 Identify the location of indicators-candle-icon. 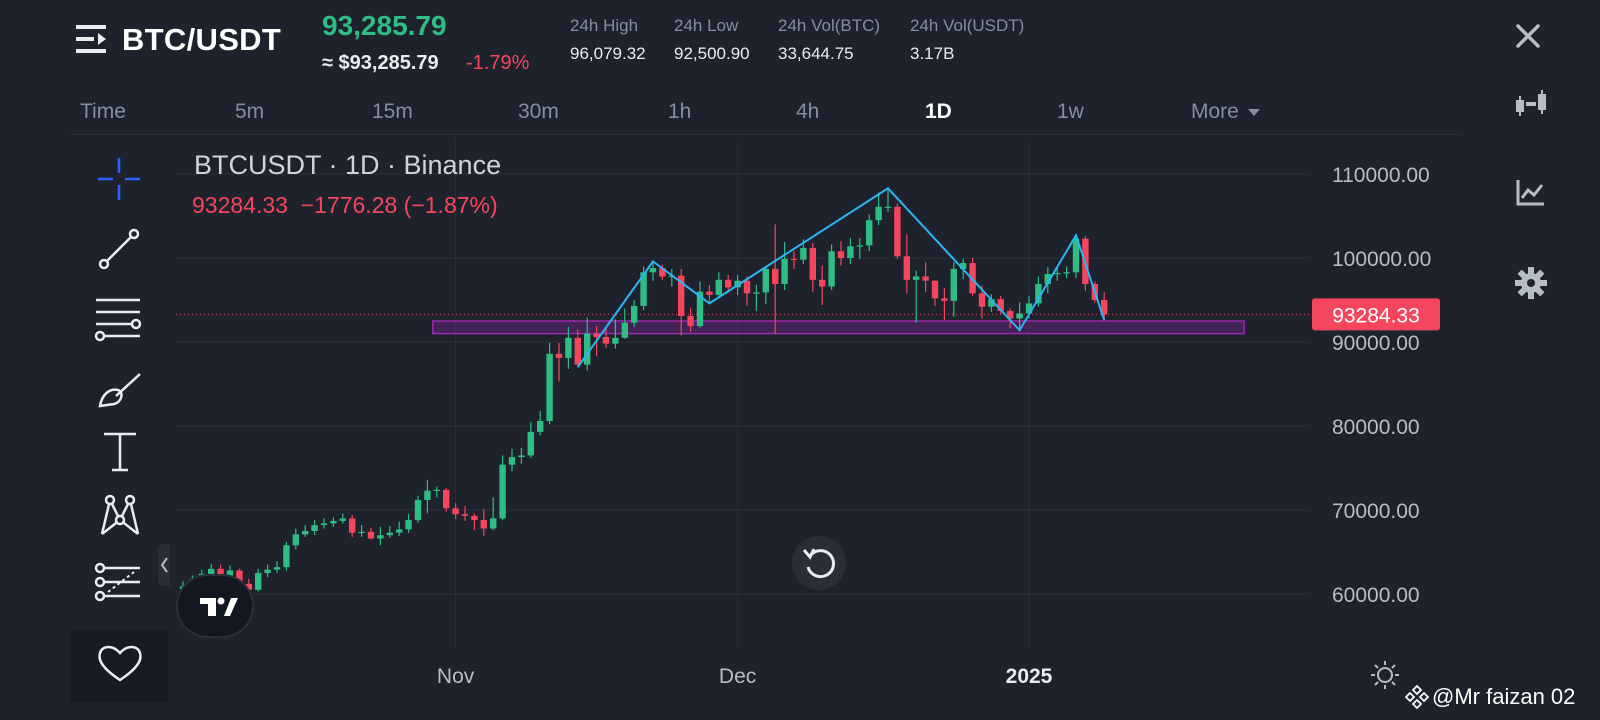
(1531, 105).